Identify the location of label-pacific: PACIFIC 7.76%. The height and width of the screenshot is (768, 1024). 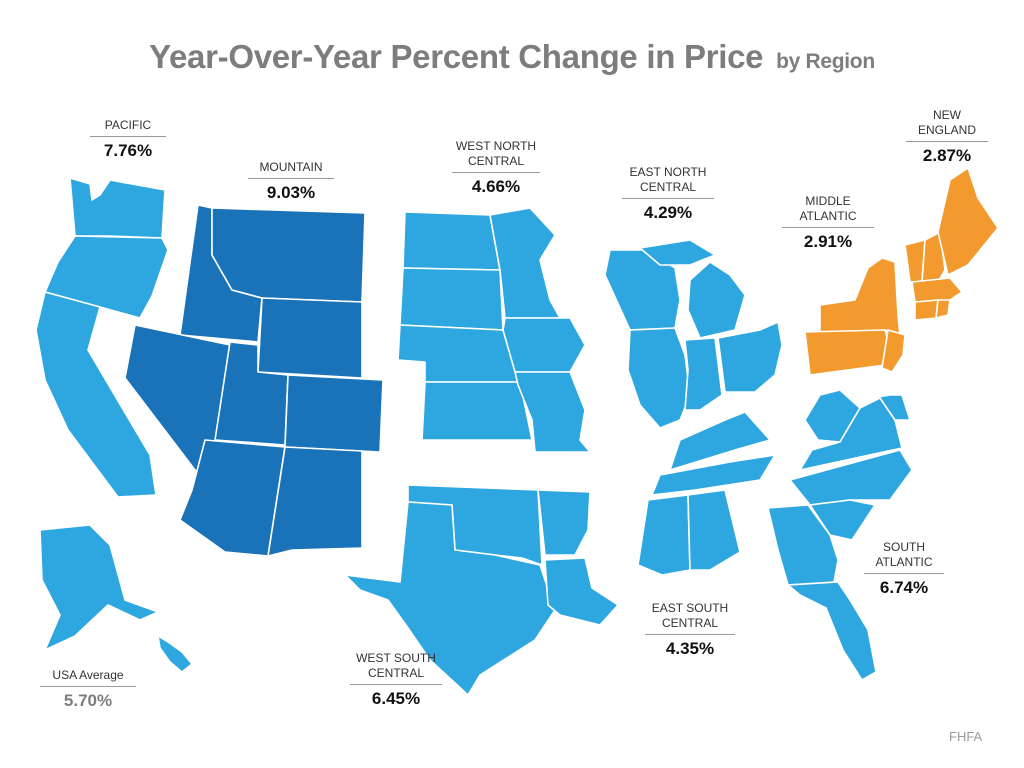
(128, 139).